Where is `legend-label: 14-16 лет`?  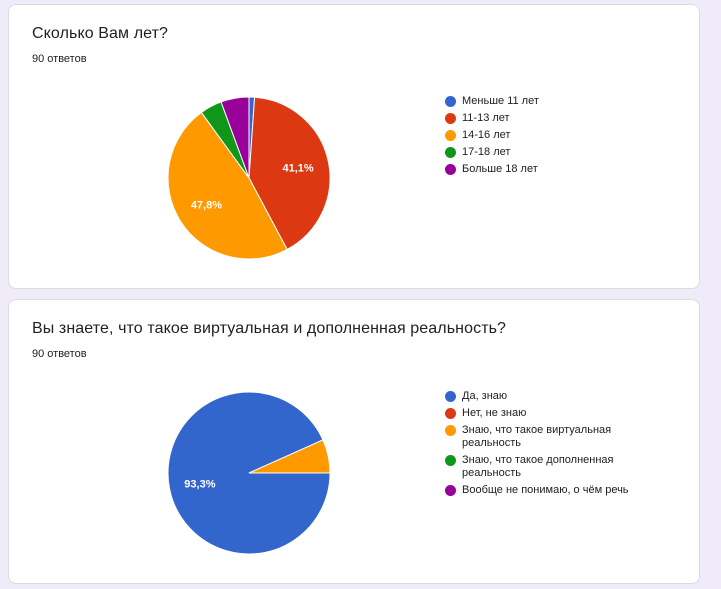
legend-label: 14-16 лет is located at coordinates (486, 135).